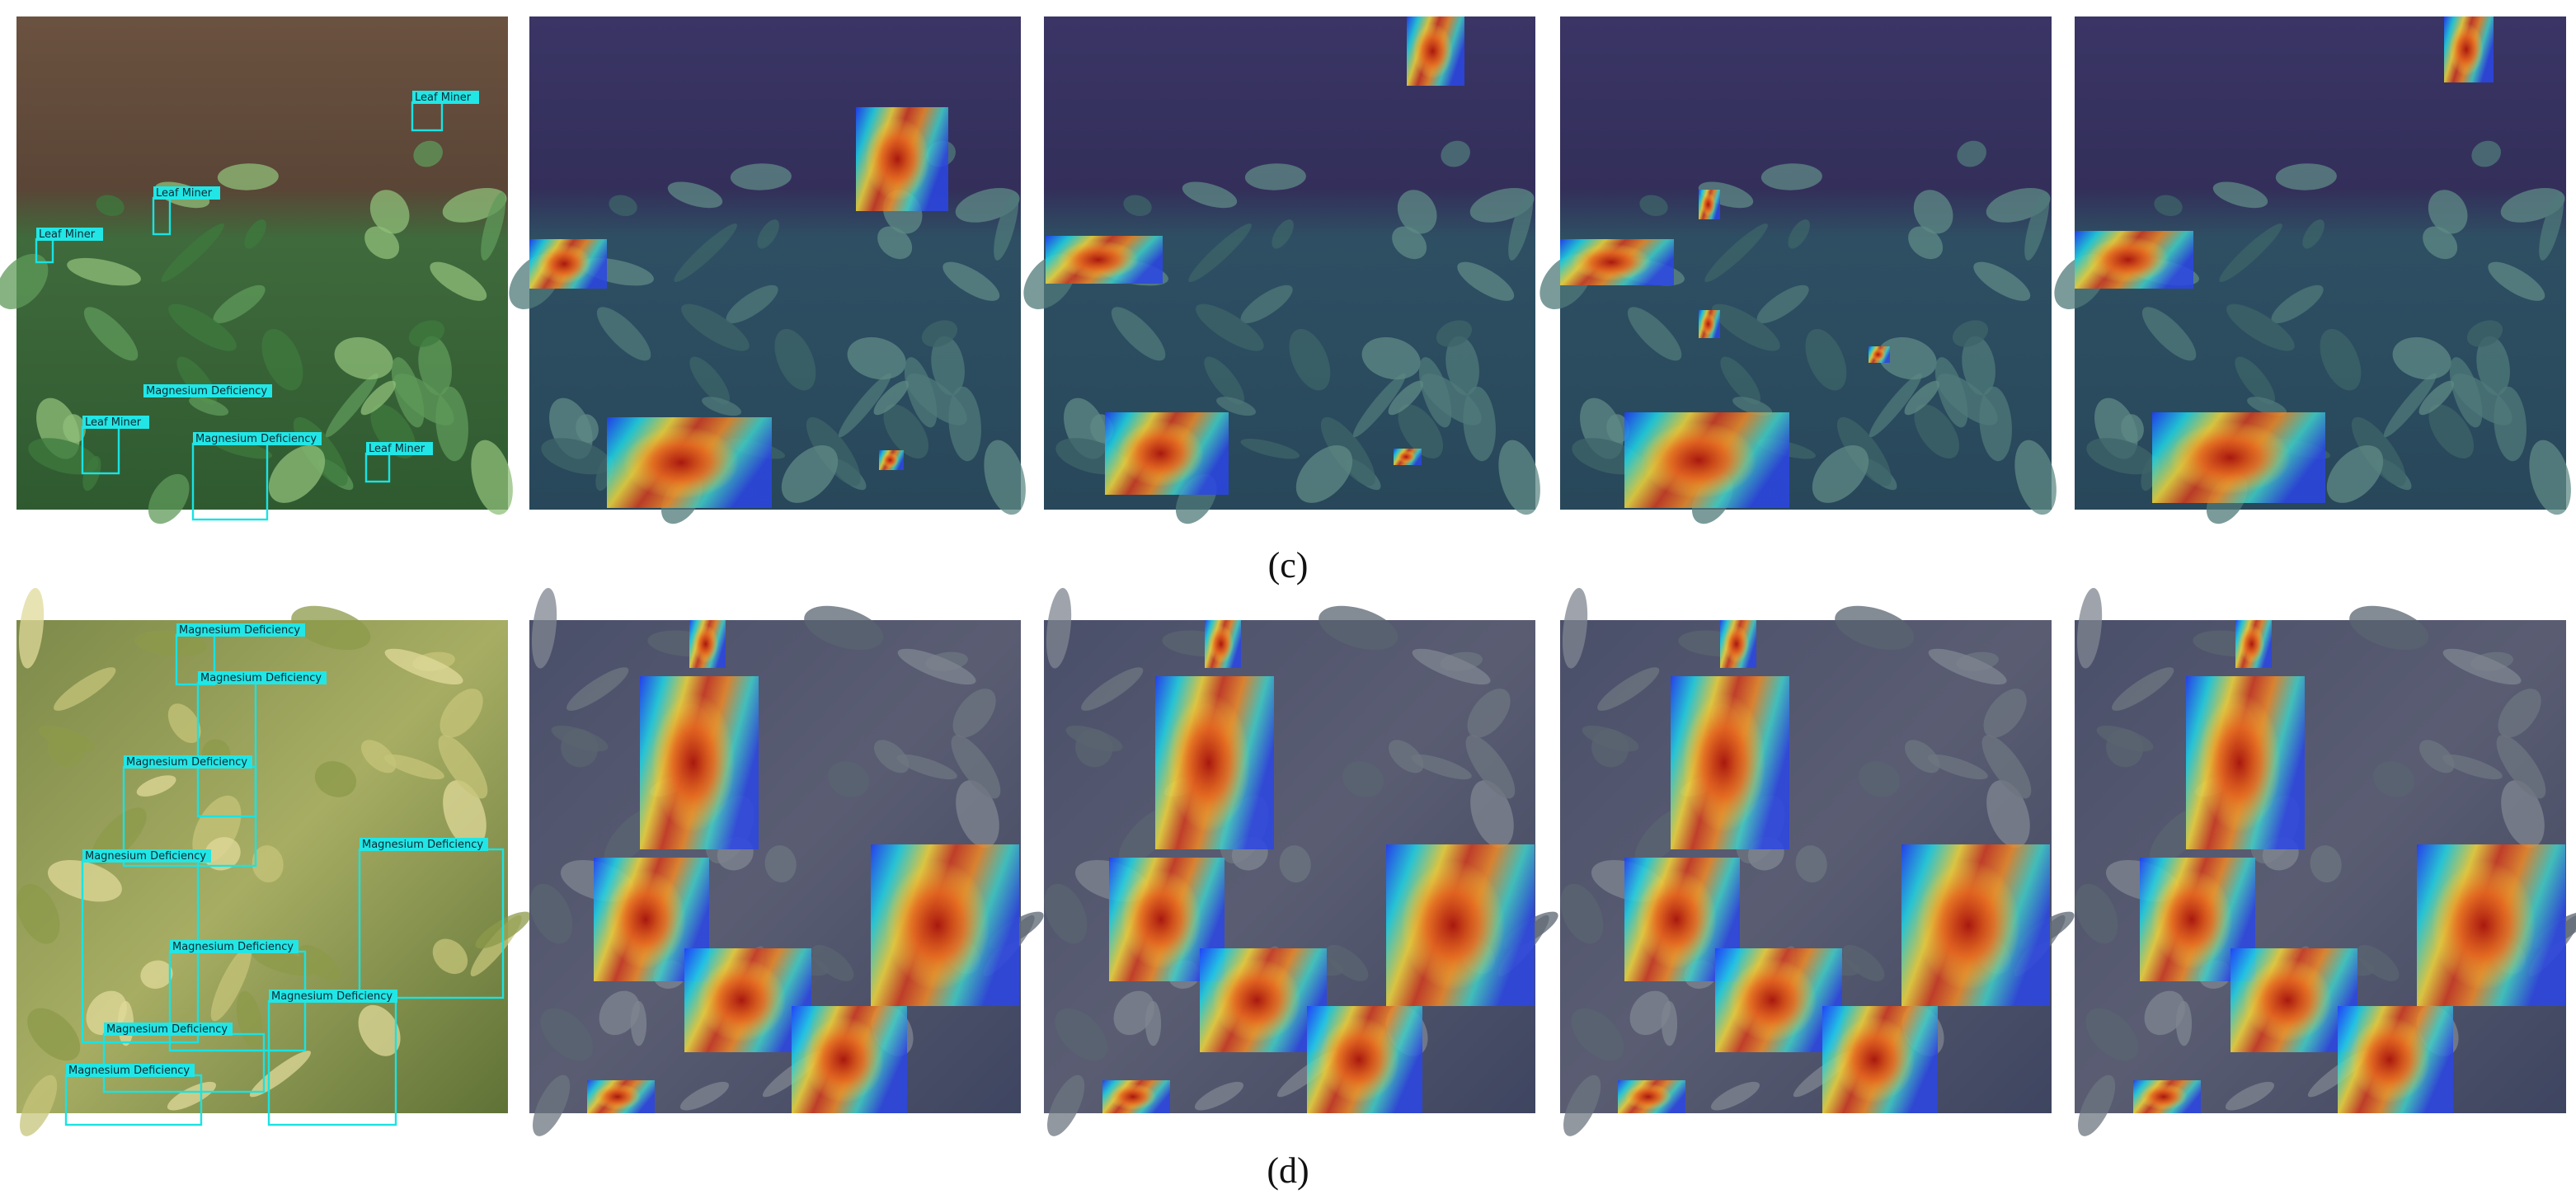  Describe the element at coordinates (1288, 1170) in the screenshot. I see `caption: (d)` at that location.